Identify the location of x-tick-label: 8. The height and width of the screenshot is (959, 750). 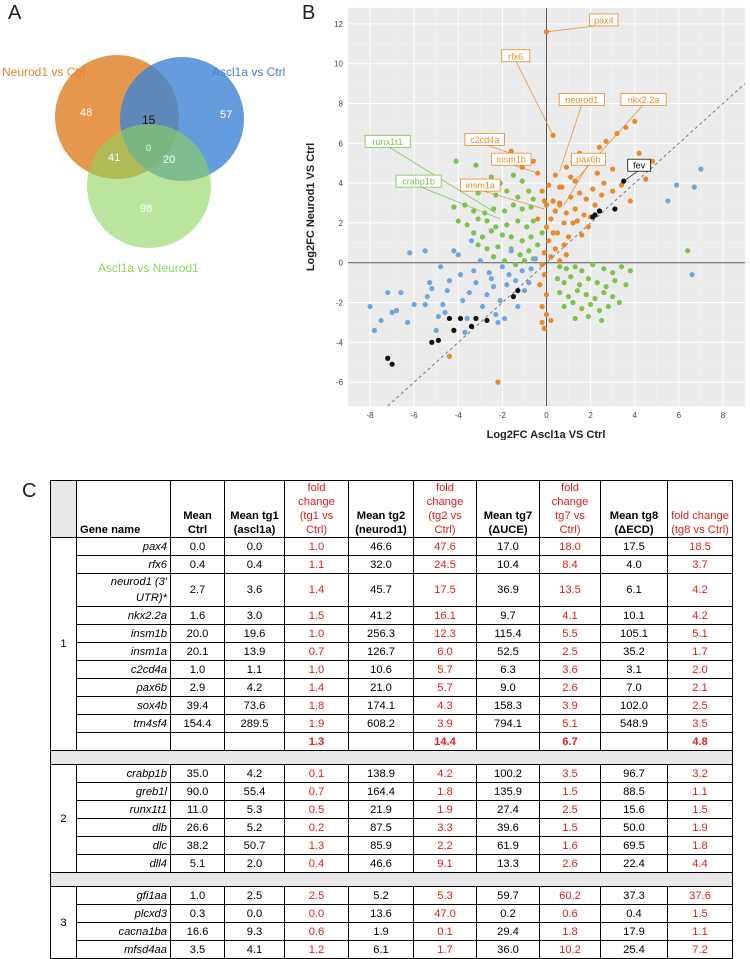
(723, 415).